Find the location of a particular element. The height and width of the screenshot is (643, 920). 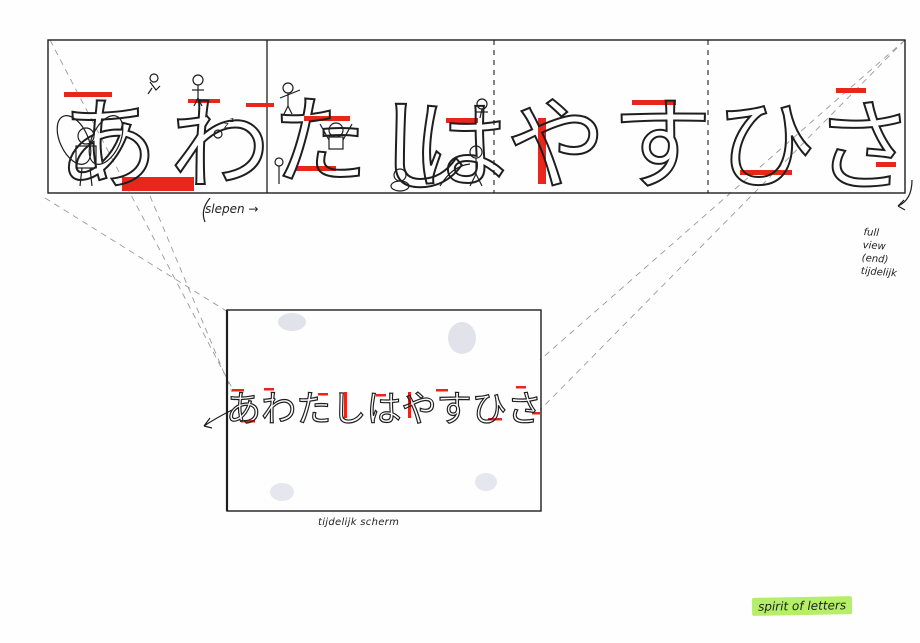

strip-letter: は is located at coordinates (460, 147).